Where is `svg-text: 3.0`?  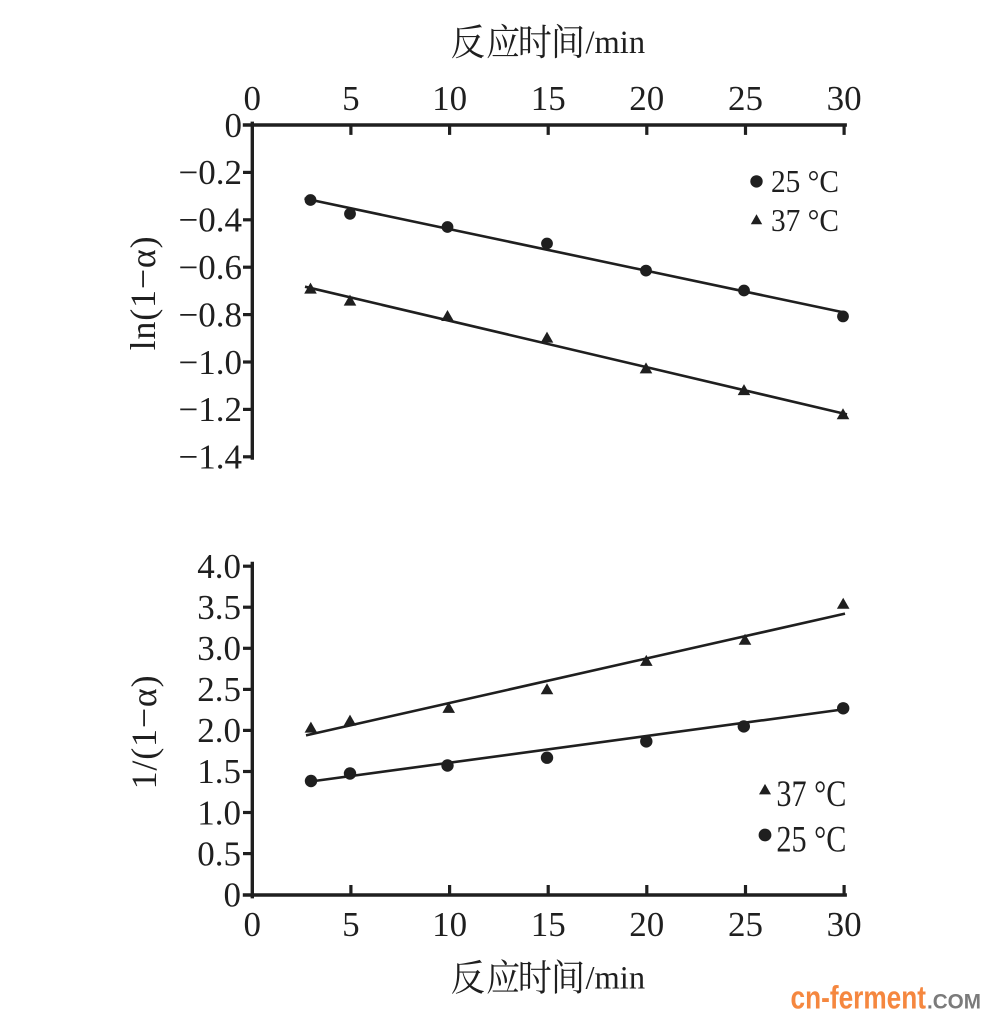 svg-text: 3.0 is located at coordinates (219, 648).